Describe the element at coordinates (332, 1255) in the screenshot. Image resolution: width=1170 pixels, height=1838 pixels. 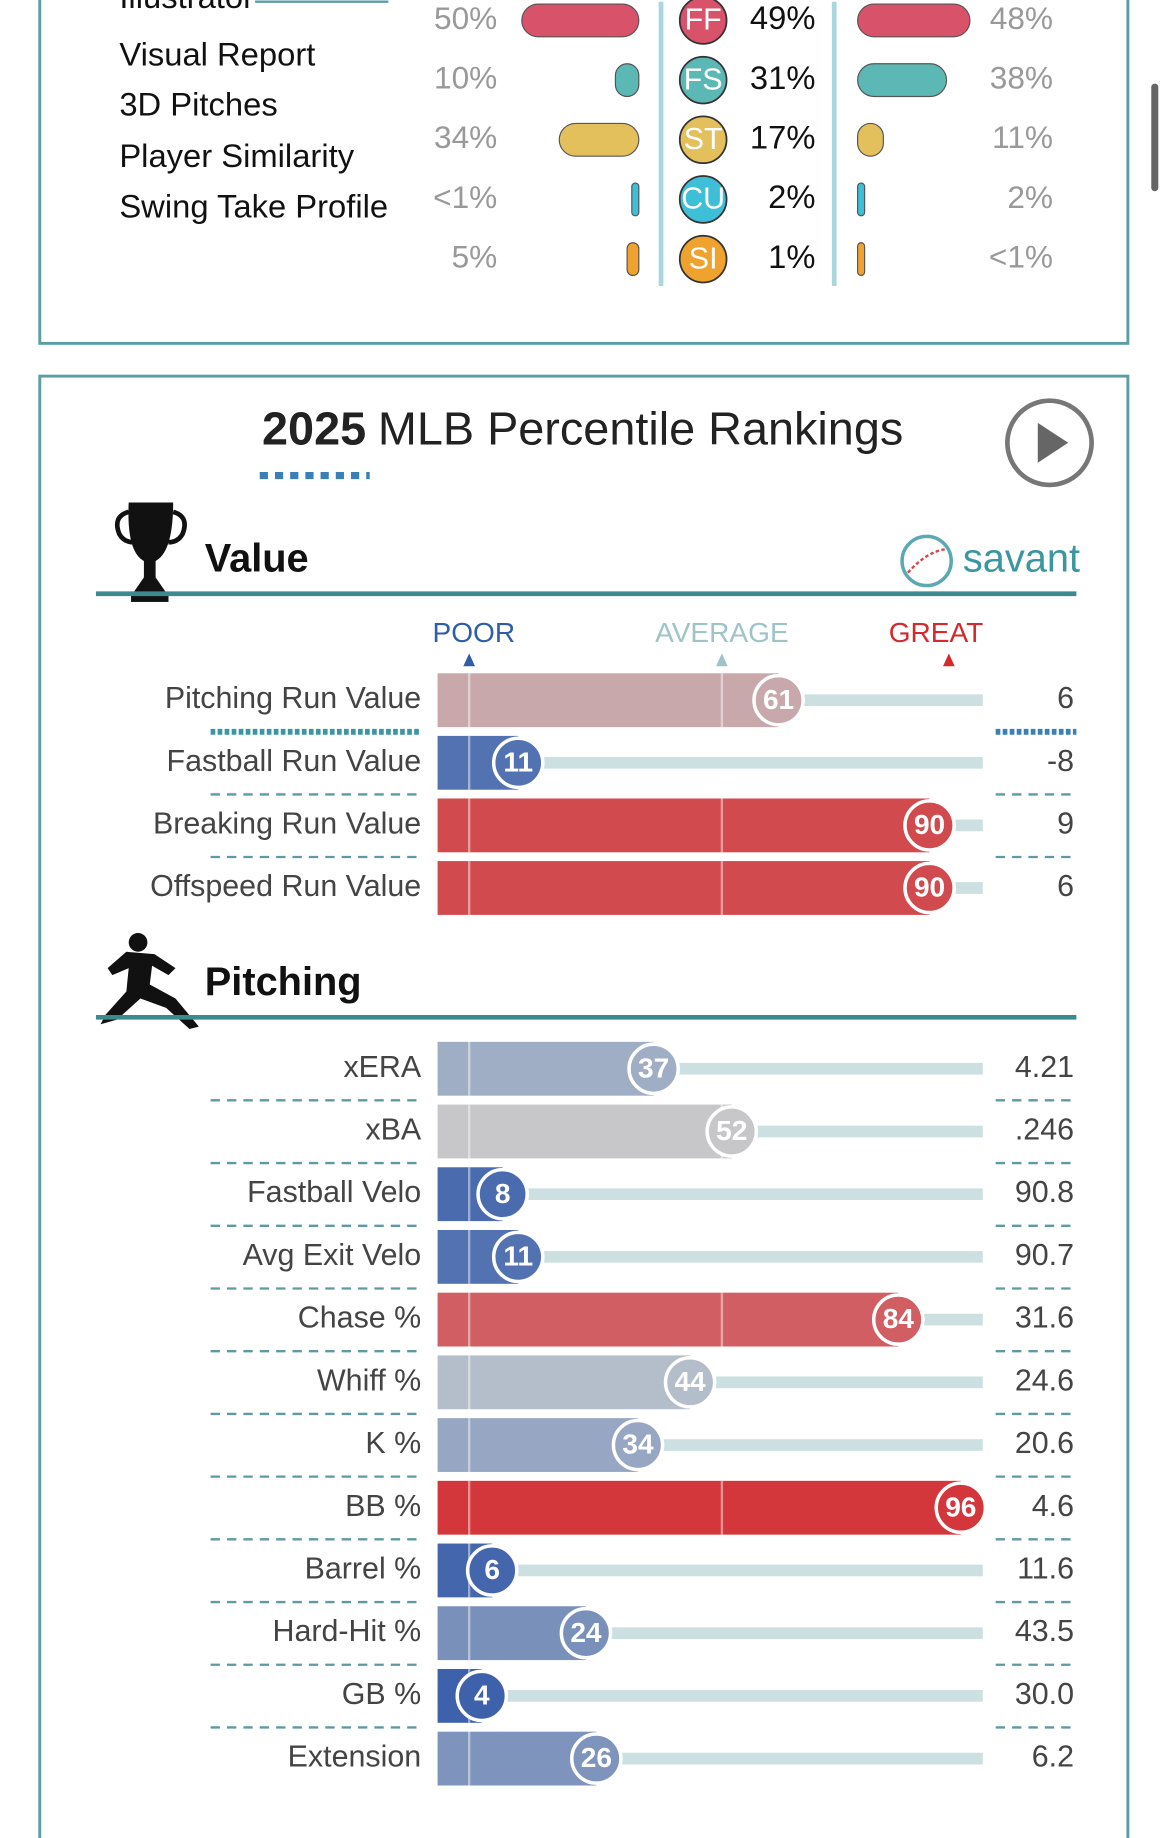
I see `metric-label: Avg Exit Velo` at that location.